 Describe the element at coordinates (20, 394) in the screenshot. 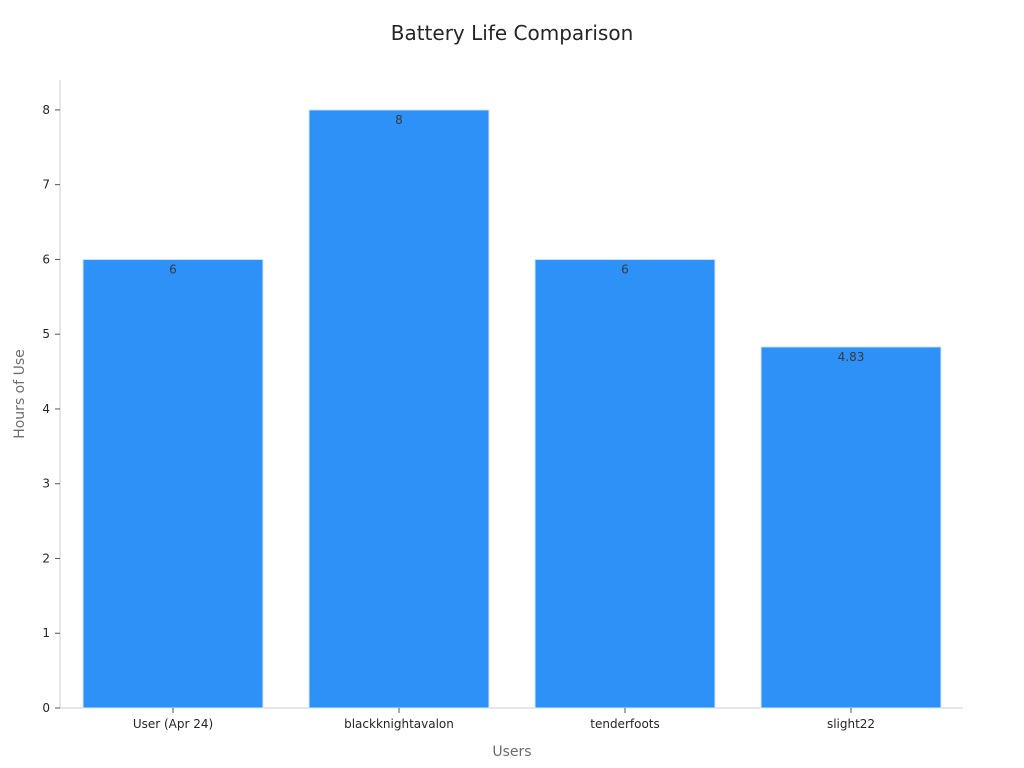

I see `y-axis-label: Hours of Use` at that location.